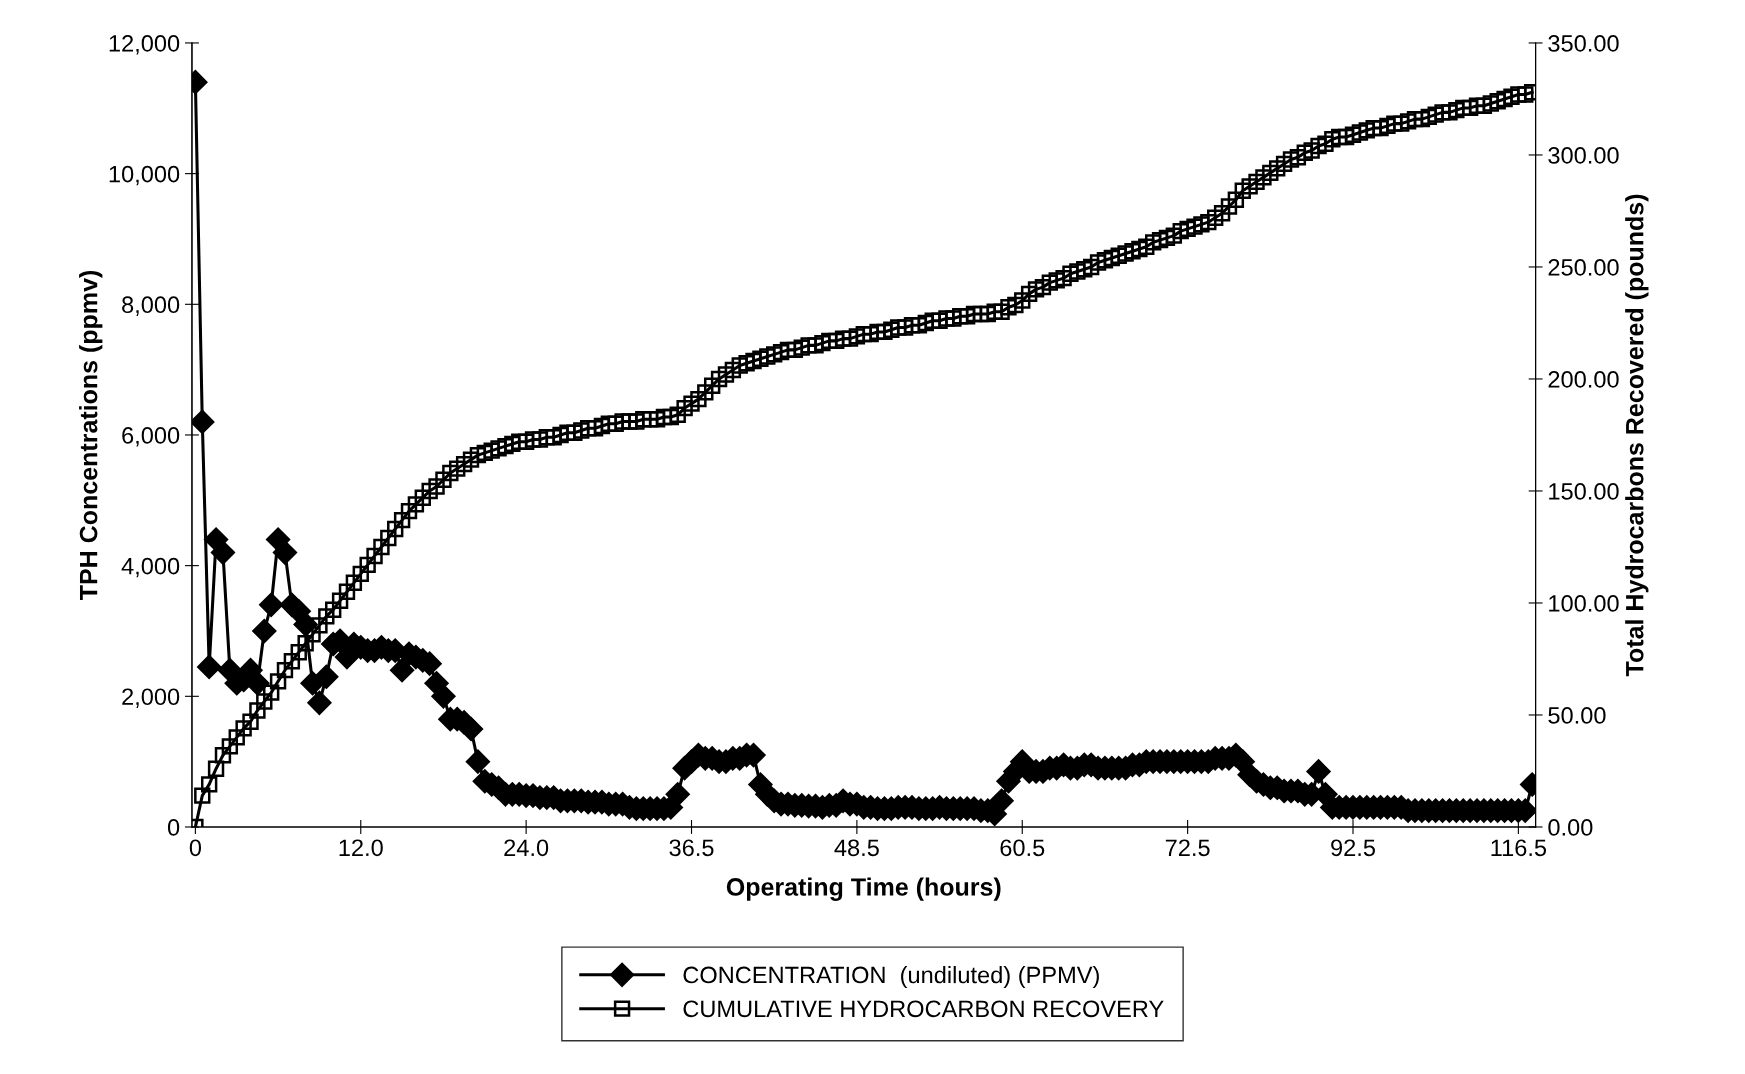 The height and width of the screenshot is (1074, 1745). I want to click on x-tick-label: 0, so click(195, 848).